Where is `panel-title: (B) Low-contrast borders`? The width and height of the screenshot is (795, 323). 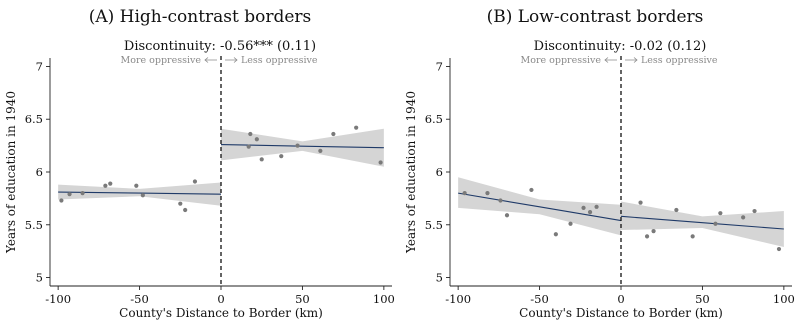
panel-title: (B) Low-contrast borders is located at coordinates (595, 17).